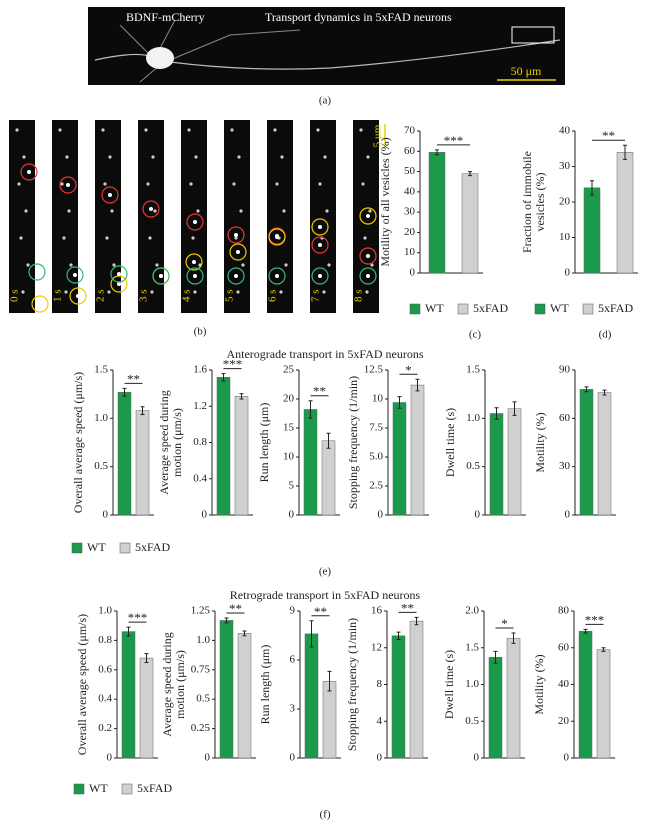  I want to click on y-tick-label: 0.25, so click(201, 728).